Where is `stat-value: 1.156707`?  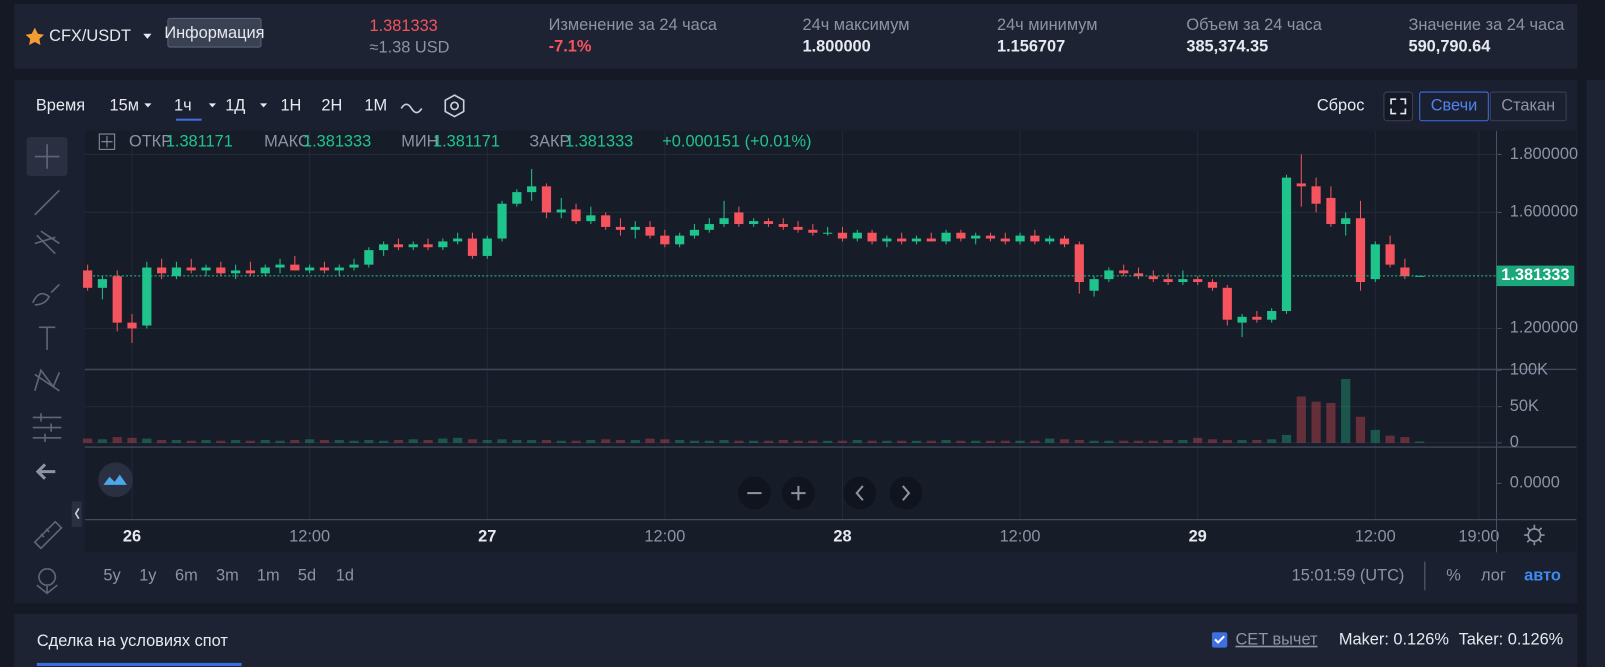
stat-value: 1.156707 is located at coordinates (1031, 46).